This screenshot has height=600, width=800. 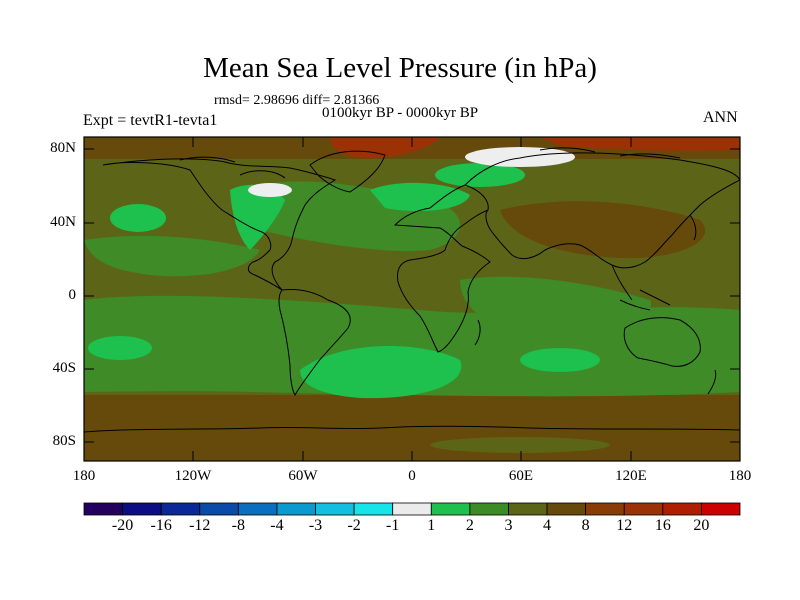 I want to click on coast-southeast-asia, so click(x=641, y=287).